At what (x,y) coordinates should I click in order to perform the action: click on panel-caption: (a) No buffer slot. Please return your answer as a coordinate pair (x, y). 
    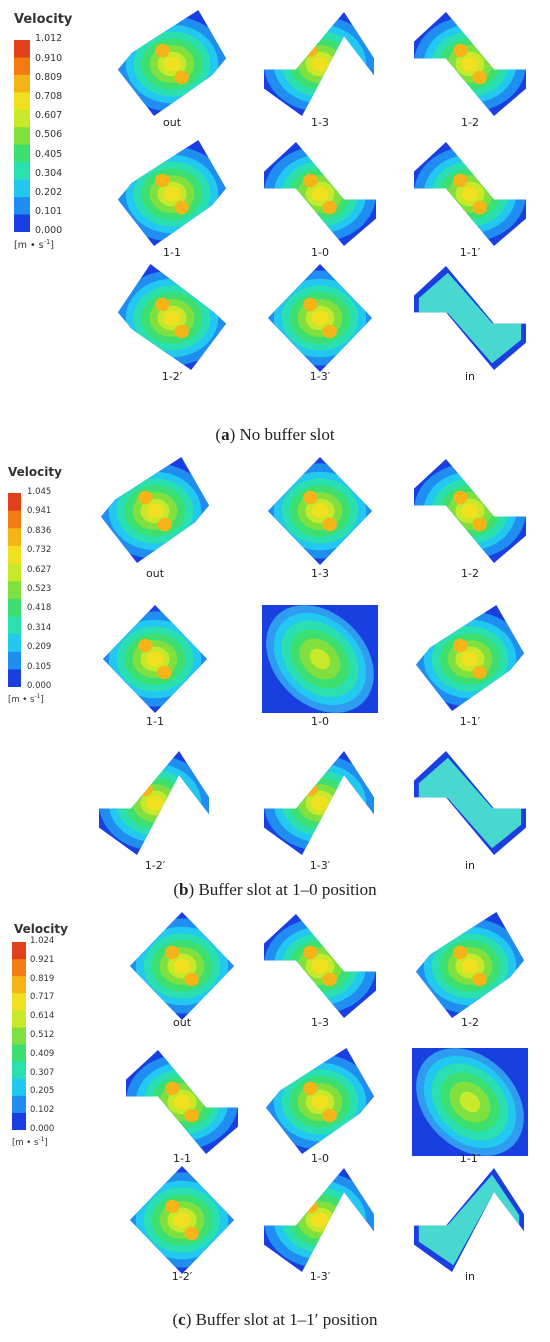
    Looking at the image, I should click on (275, 434).